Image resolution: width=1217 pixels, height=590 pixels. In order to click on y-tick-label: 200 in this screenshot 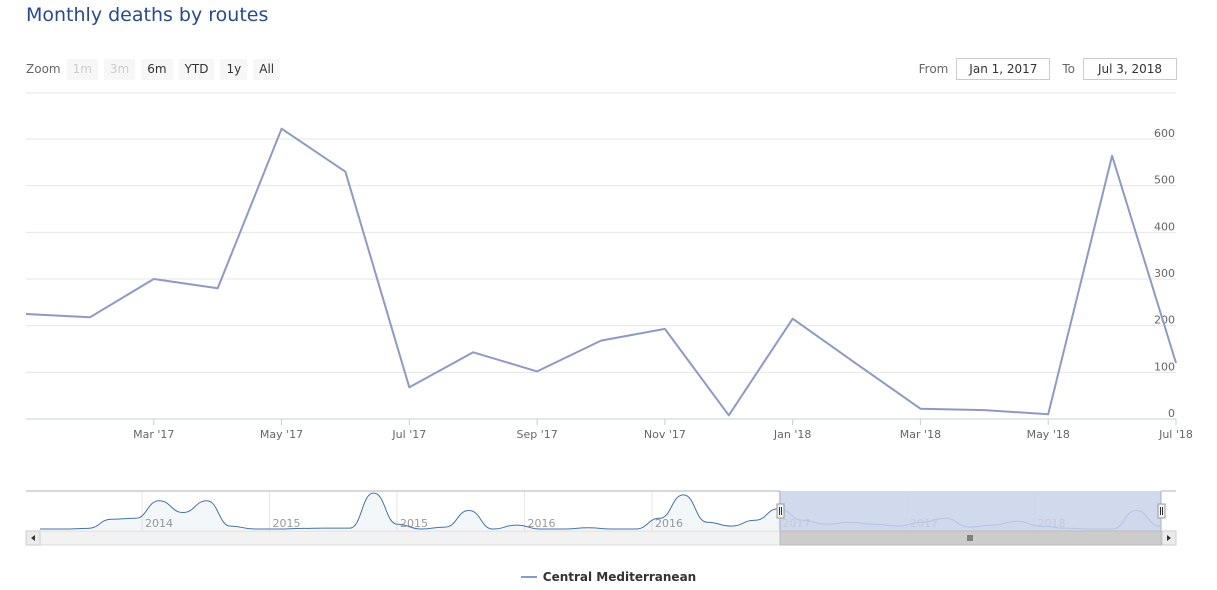, I will do `click(1164, 320)`.